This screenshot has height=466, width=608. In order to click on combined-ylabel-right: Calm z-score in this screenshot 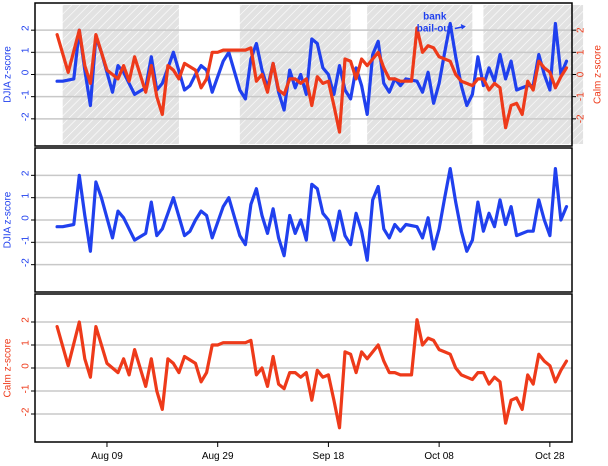, I will do `click(598, 74)`.